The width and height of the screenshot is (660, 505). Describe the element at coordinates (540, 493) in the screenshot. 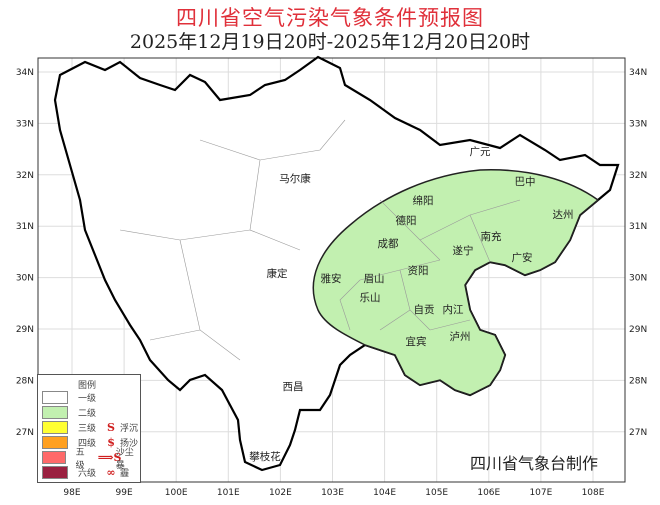

I see `lon-tick-label: 107E` at that location.